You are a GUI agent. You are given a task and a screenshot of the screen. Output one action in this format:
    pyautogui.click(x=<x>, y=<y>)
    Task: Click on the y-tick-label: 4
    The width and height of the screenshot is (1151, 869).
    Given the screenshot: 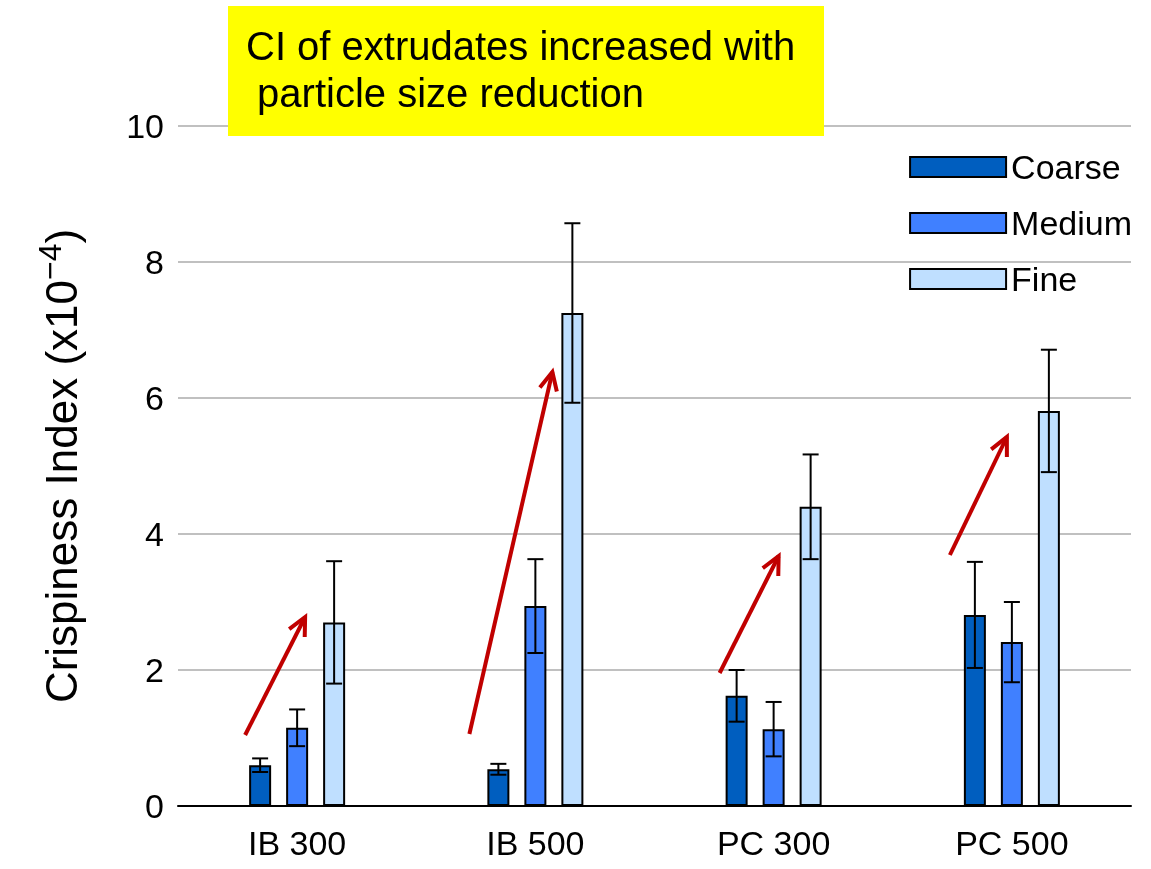 What is the action you would take?
    pyautogui.click(x=154, y=534)
    